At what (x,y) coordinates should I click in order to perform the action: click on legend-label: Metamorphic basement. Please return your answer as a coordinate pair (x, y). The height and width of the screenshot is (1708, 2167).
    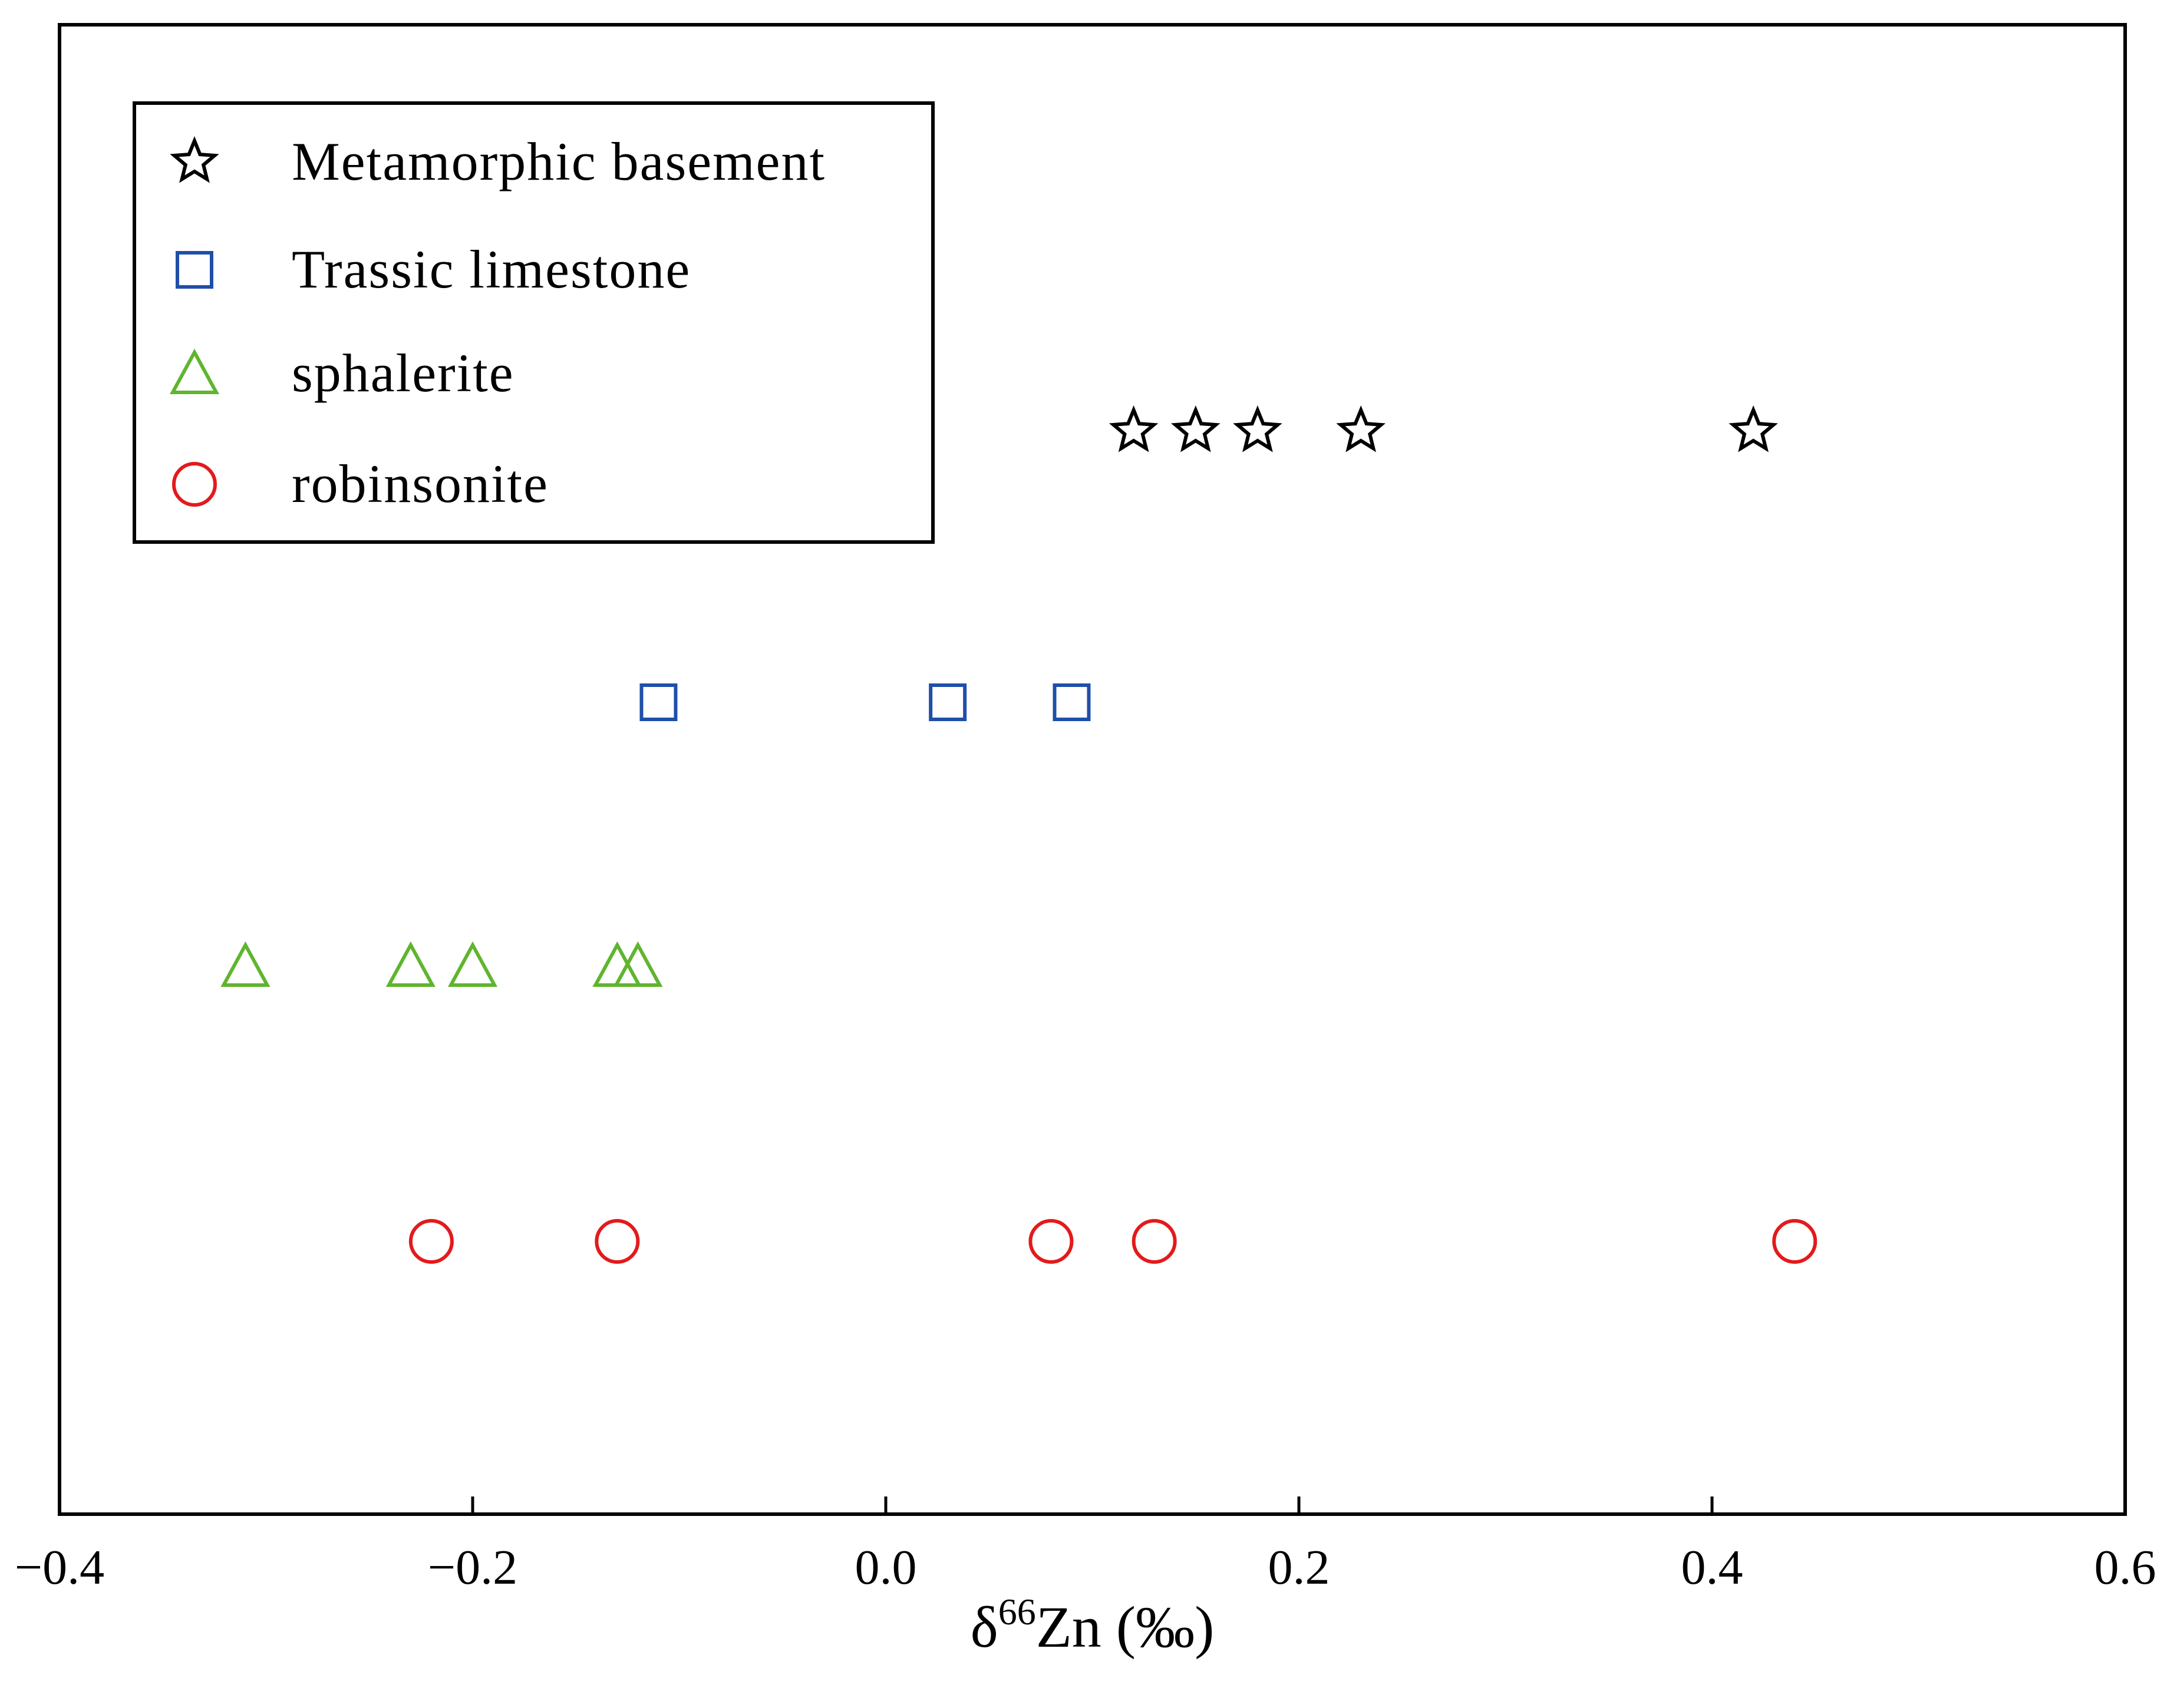
    Looking at the image, I should click on (559, 161).